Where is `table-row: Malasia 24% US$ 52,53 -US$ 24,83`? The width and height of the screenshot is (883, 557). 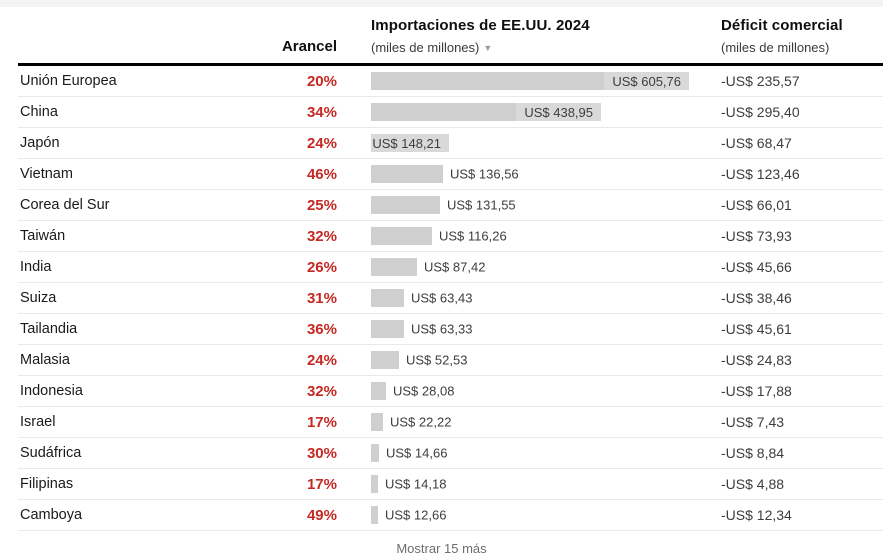
table-row: Malasia 24% US$ 52,53 -US$ 24,83 is located at coordinates (450, 360).